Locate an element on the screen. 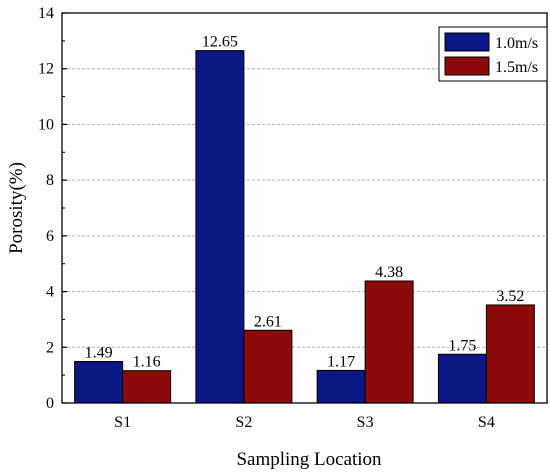 This screenshot has width=550, height=476. data-label: 3.52 is located at coordinates (510, 296).